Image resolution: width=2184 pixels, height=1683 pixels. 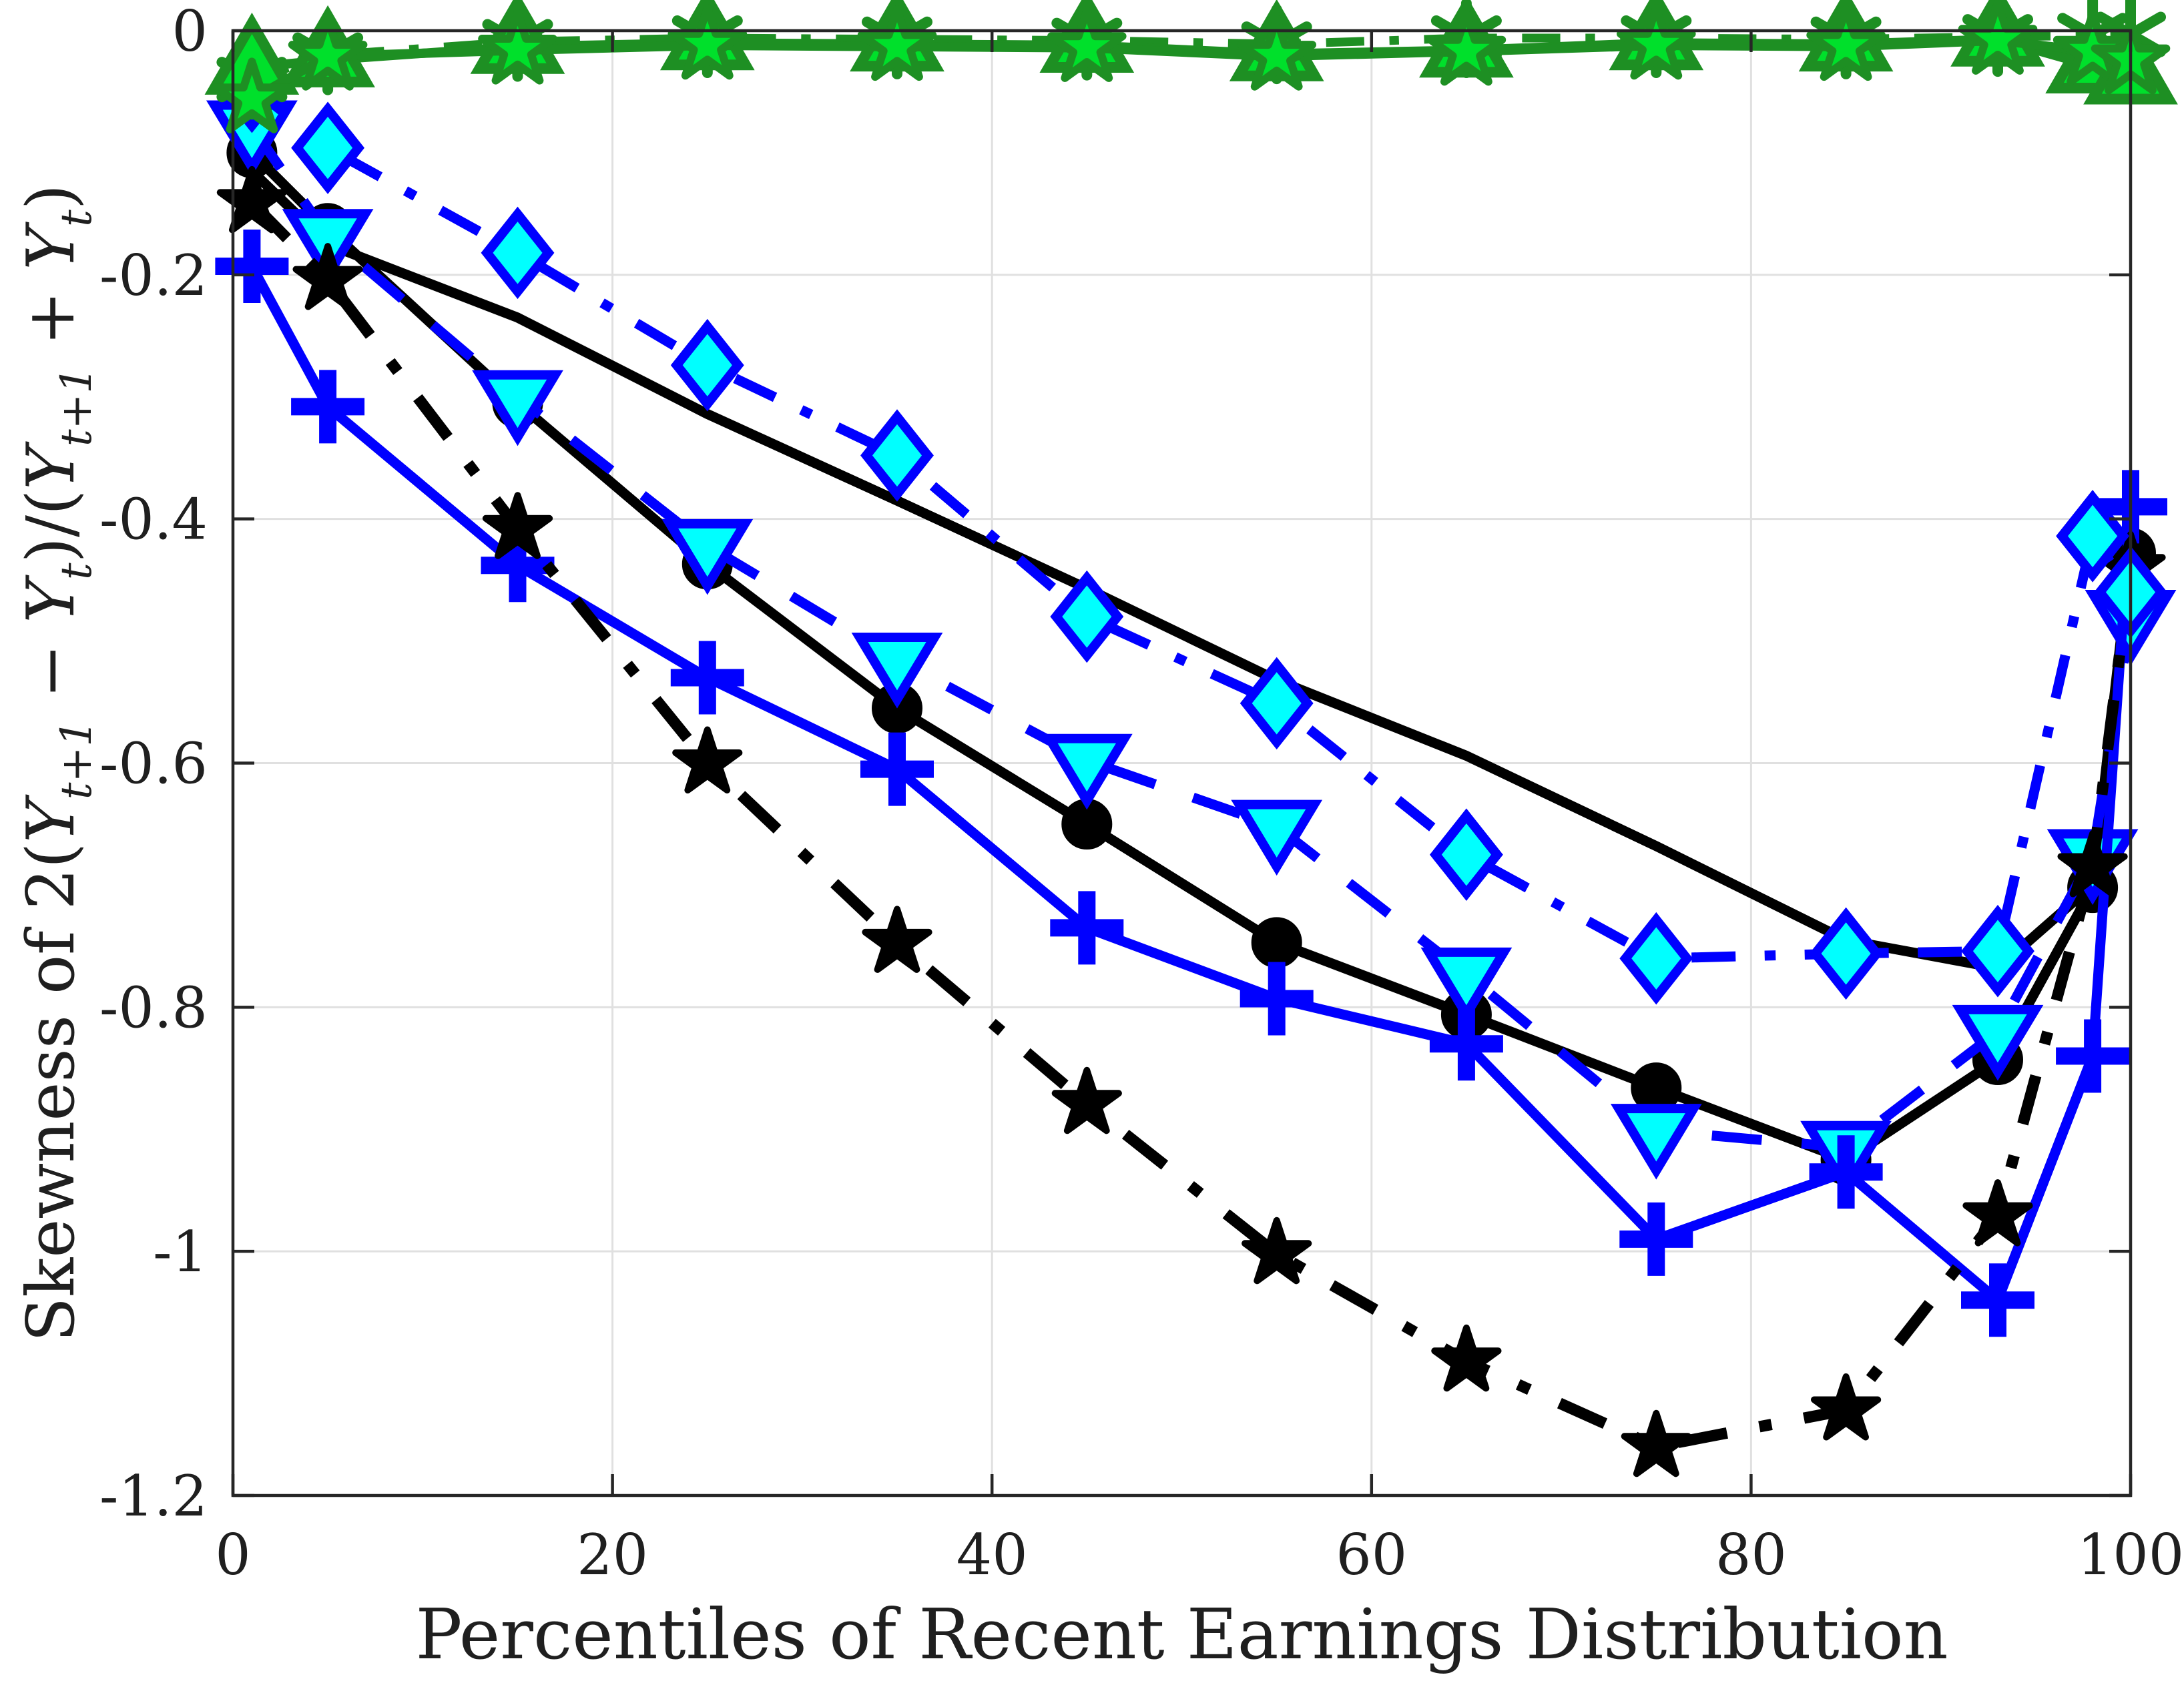 I want to click on ylabel-text: Skewness of 2(, so click(x=51, y=1092).